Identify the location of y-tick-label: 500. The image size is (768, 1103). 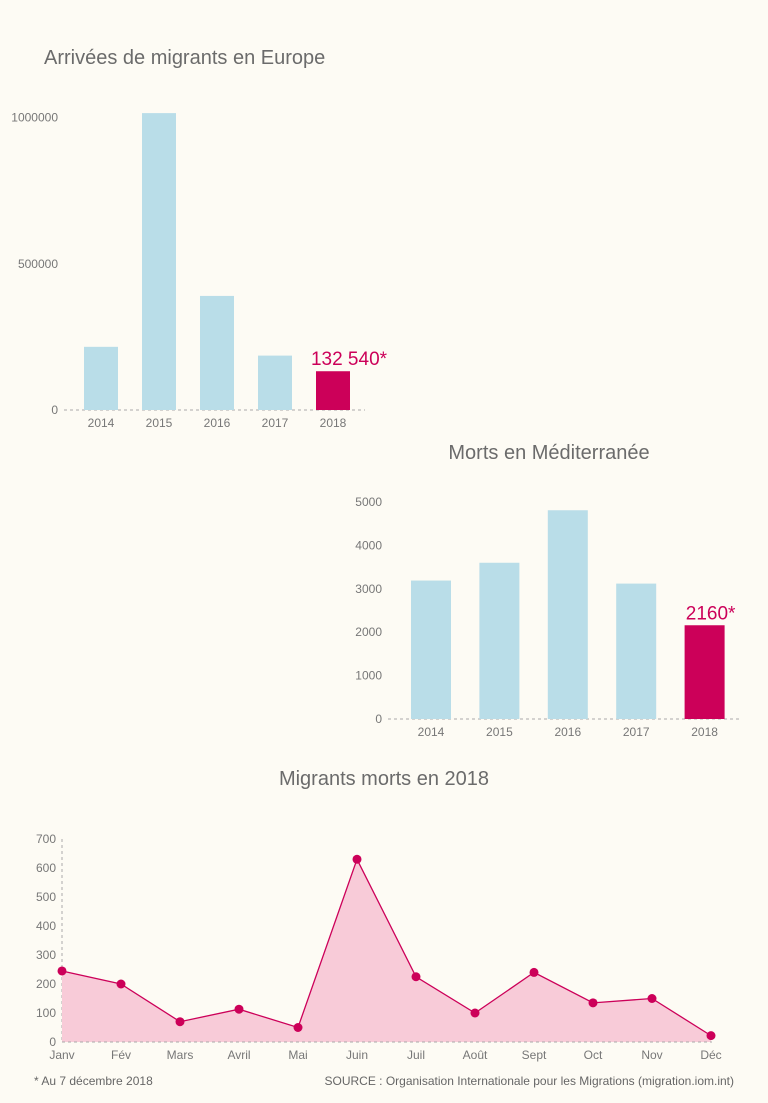
(46, 897).